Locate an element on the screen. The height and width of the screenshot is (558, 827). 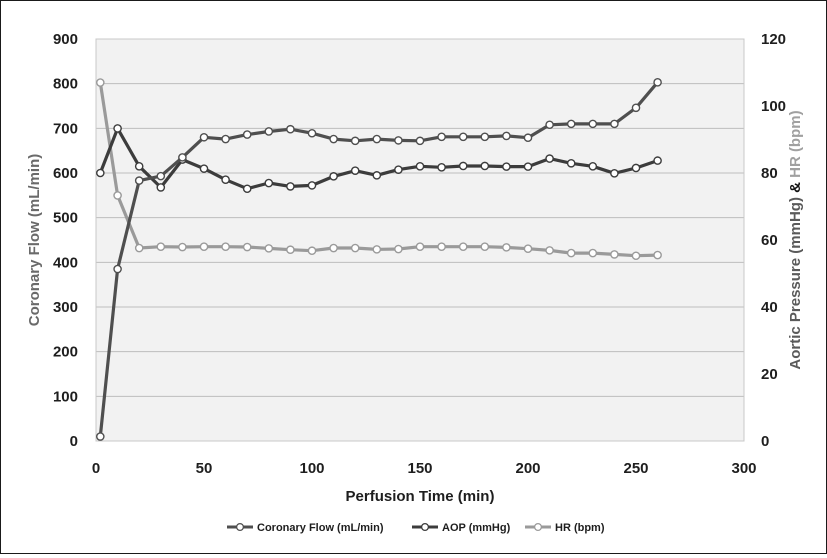
legend-entry: HR (bpm) is located at coordinates (565, 528).